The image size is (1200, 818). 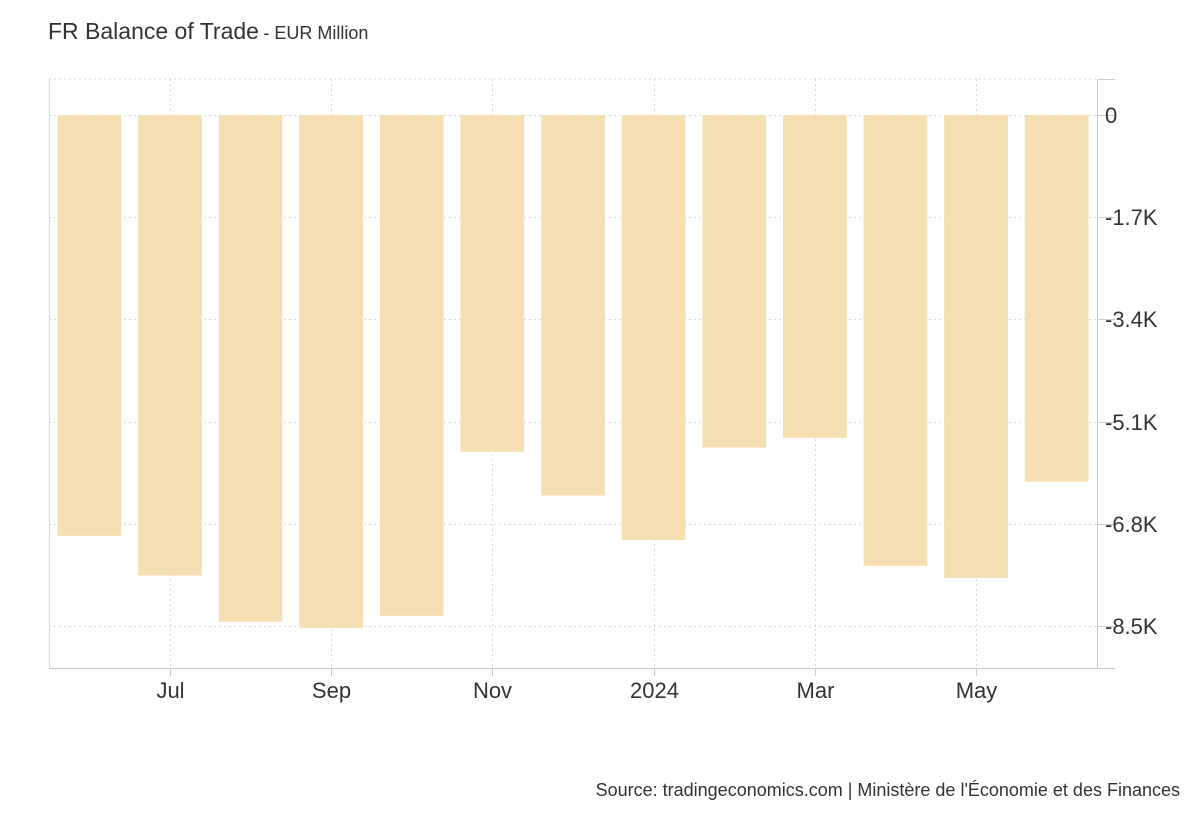 I want to click on x-tick-label: Jul, so click(x=170, y=690).